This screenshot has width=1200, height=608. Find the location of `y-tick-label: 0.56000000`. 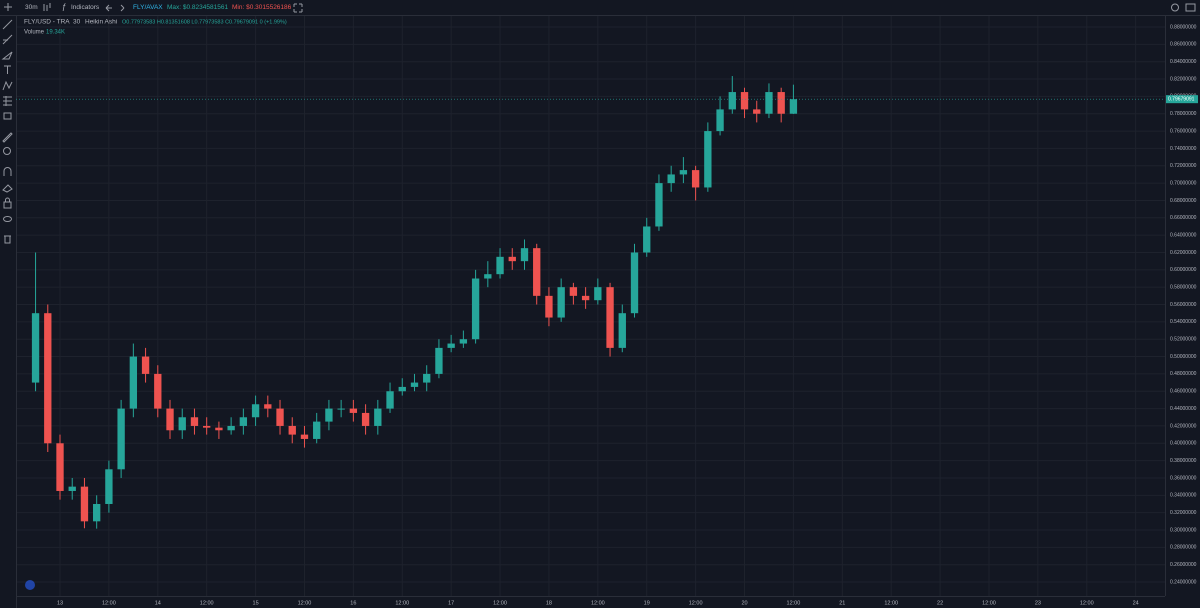

y-tick-label: 0.56000000 is located at coordinates (1183, 305).